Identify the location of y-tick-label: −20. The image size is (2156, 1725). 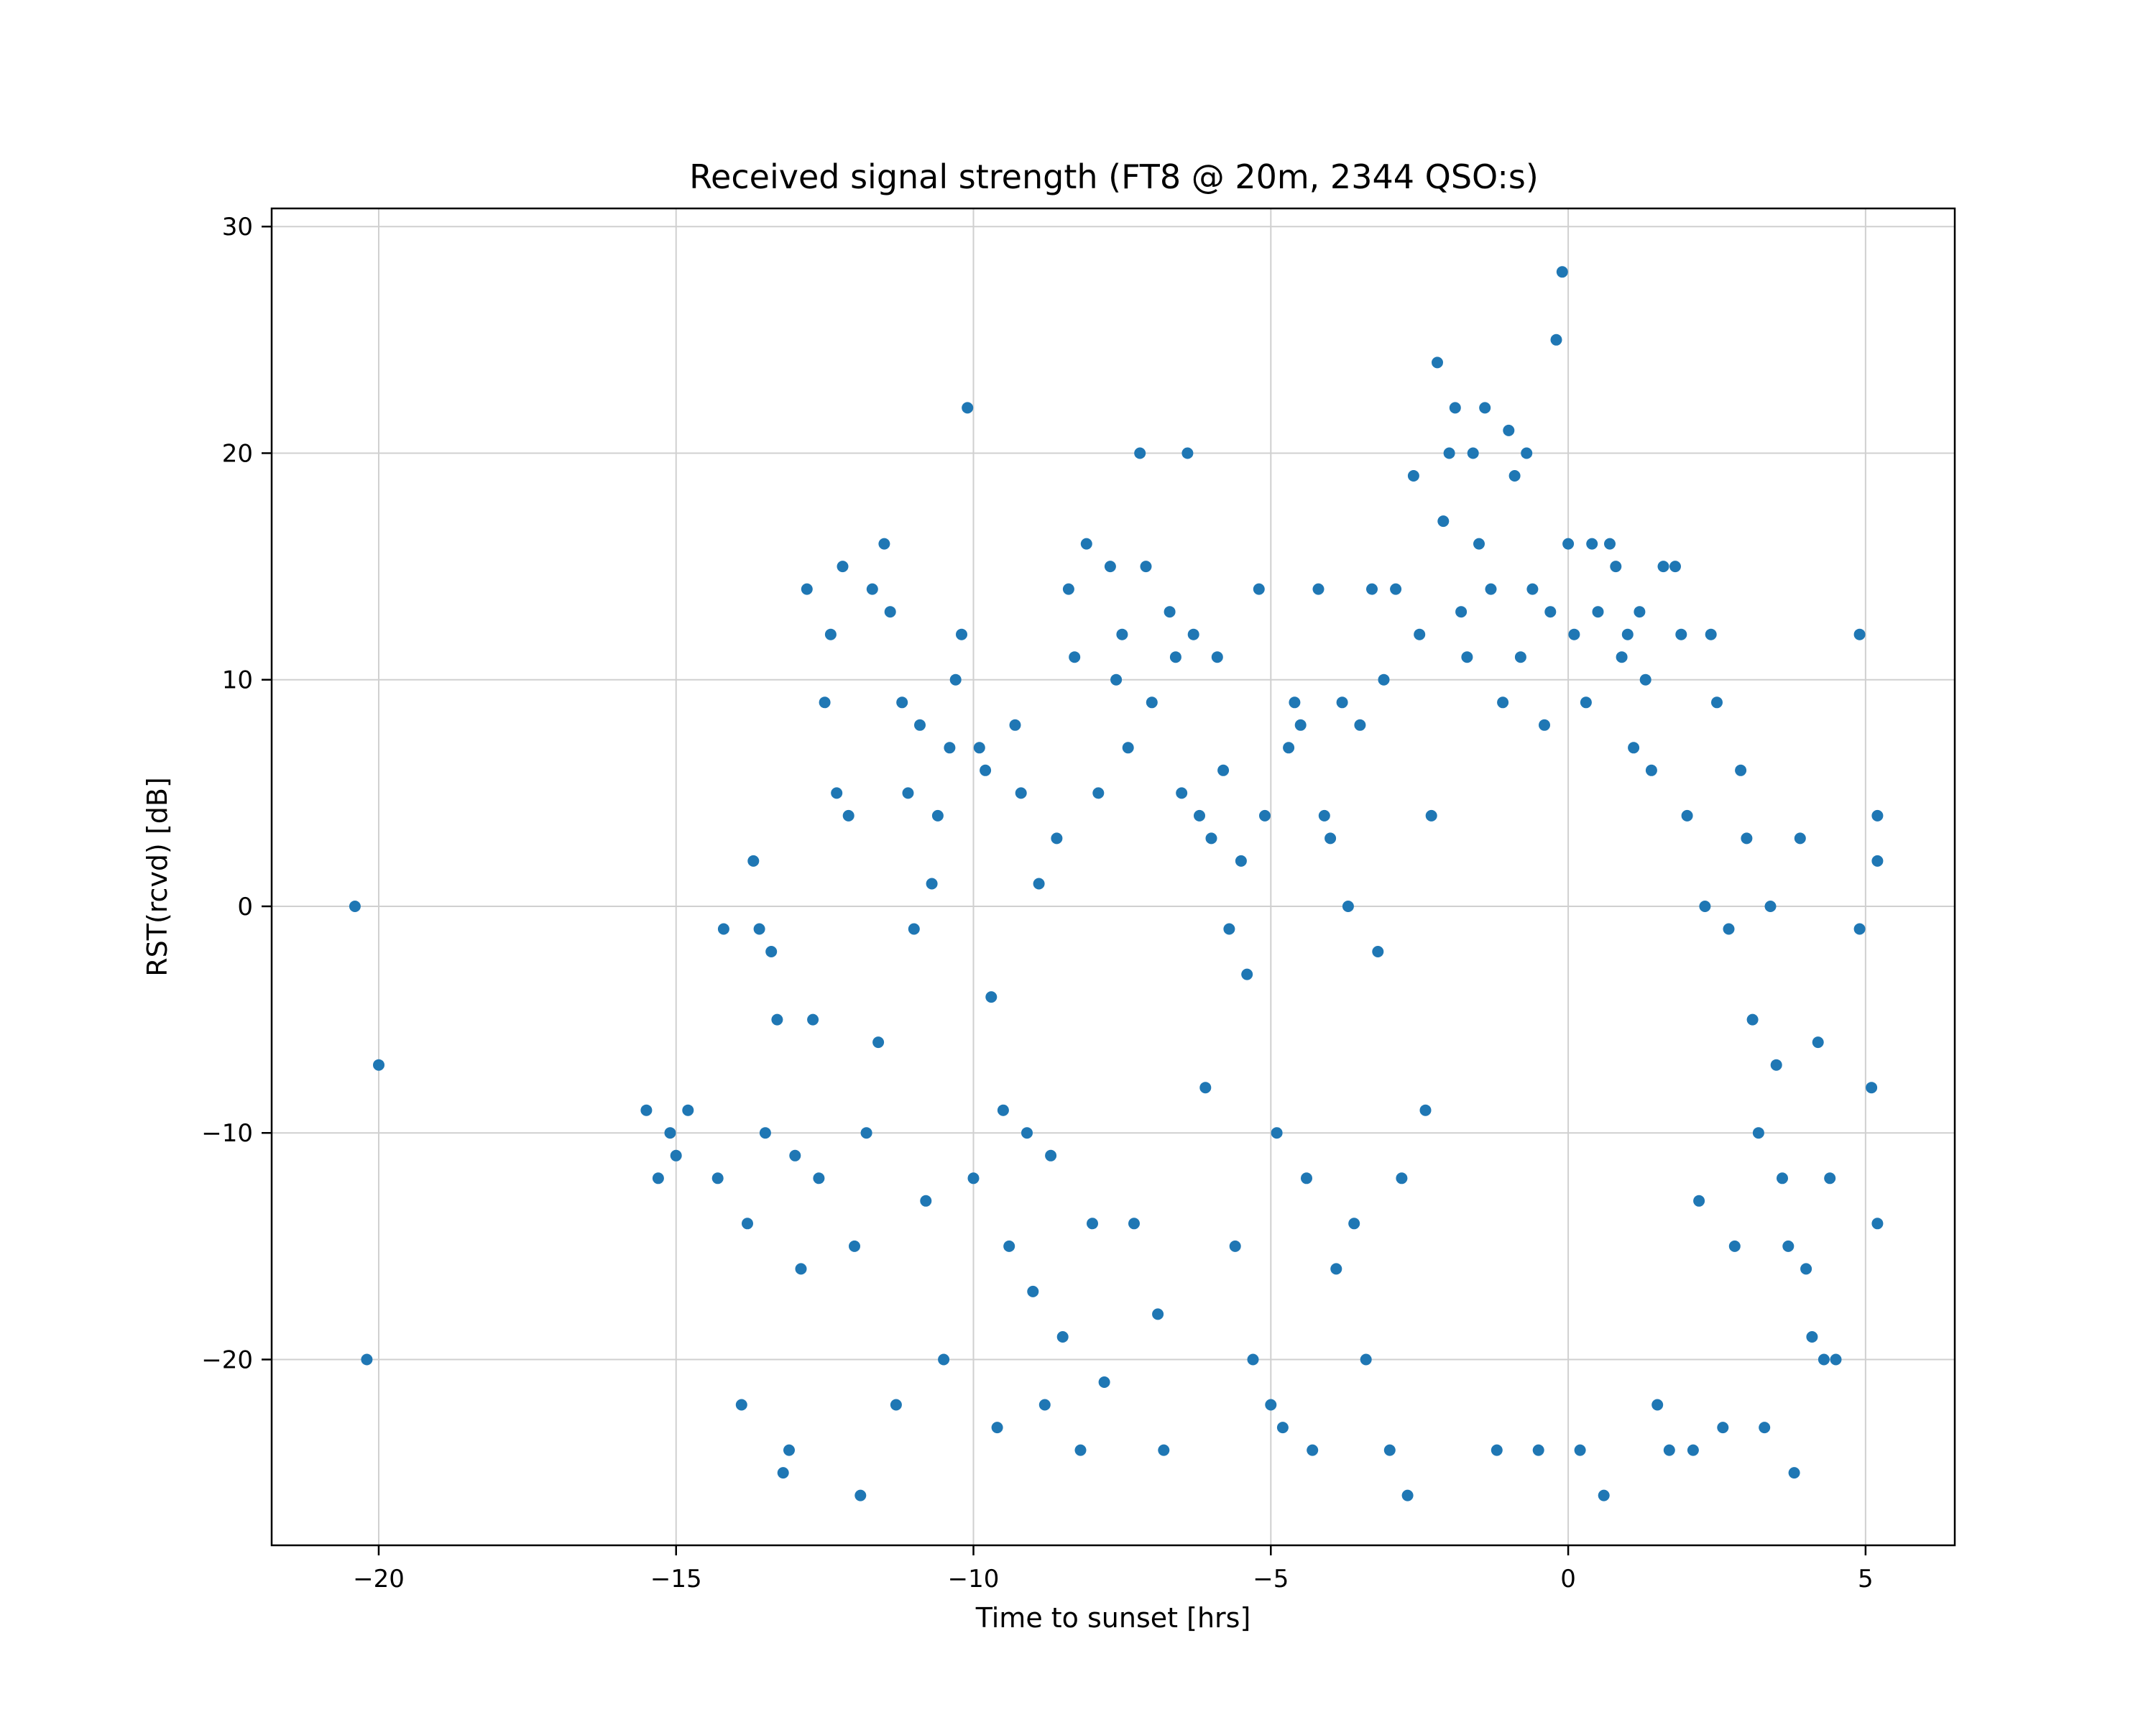
(227, 1360).